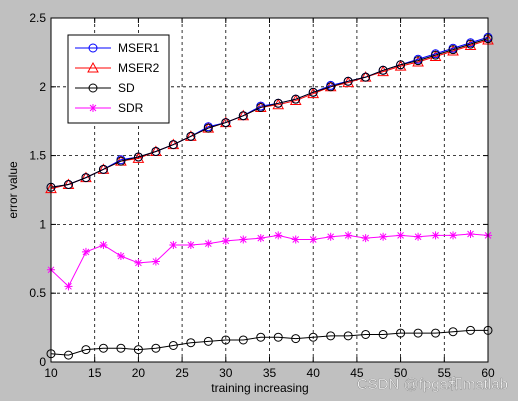  Describe the element at coordinates (51, 373) in the screenshot. I see `x-tick-label: 10` at that location.